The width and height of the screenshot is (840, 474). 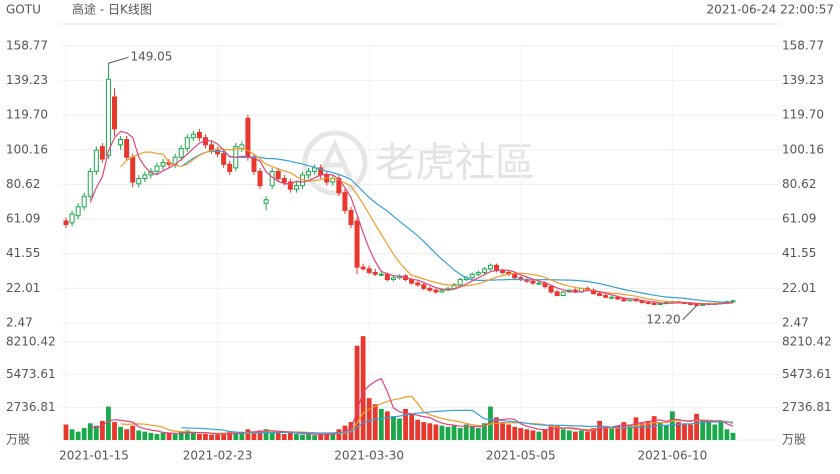 What do you see at coordinates (27, 115) in the screenshot?
I see `y-tick-label: 119.70` at bounding box center [27, 115].